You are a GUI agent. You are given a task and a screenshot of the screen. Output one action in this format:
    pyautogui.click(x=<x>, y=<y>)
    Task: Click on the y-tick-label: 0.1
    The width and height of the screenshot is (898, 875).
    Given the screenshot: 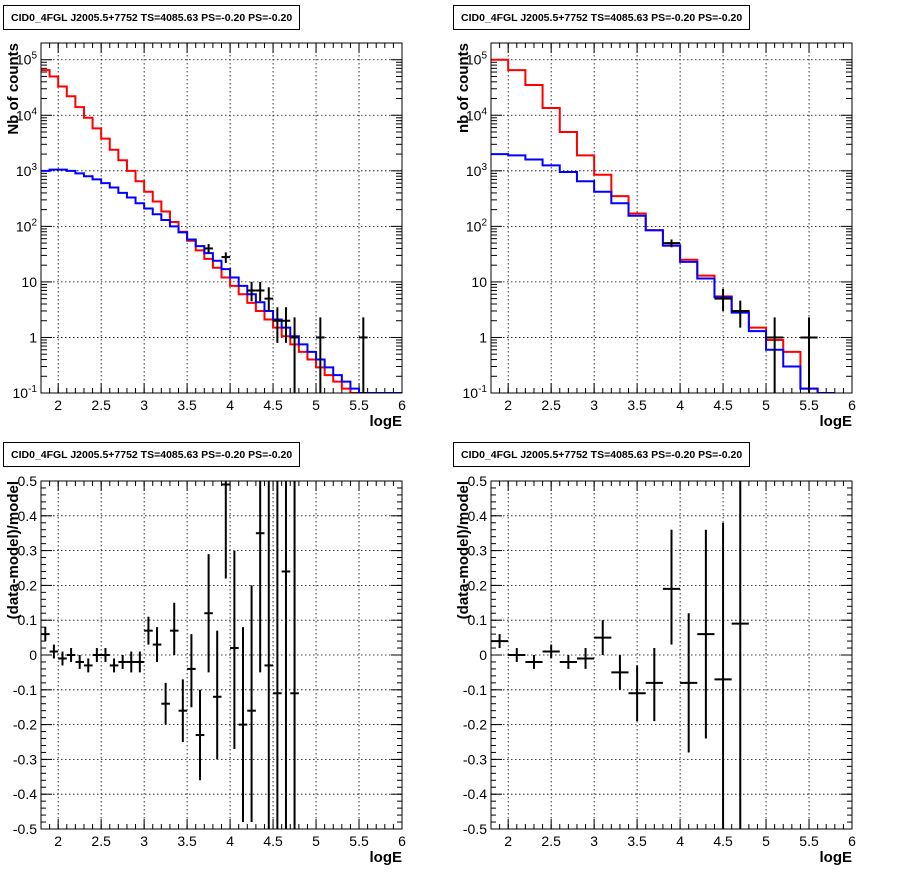 What is the action you would take?
    pyautogui.click(x=478, y=620)
    